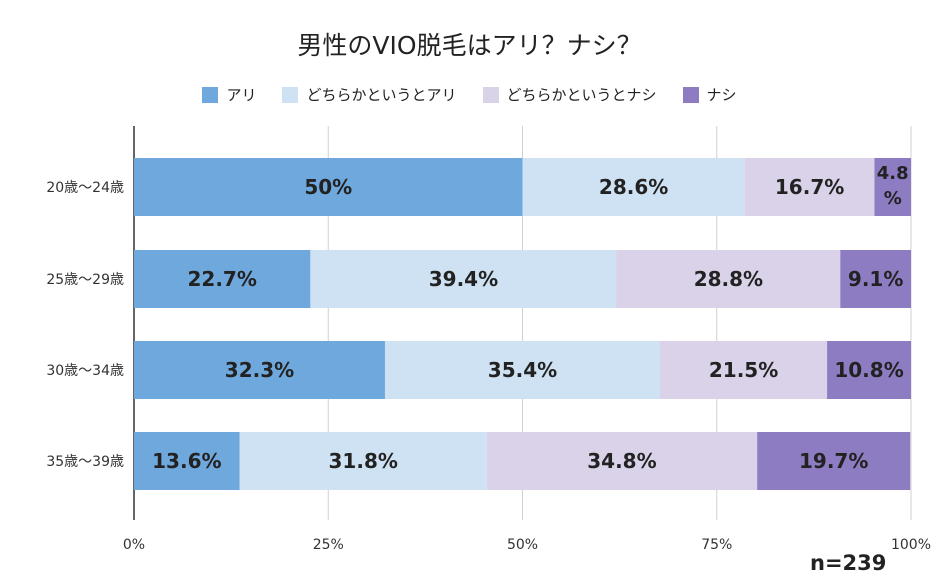  What do you see at coordinates (848, 563) in the screenshot?
I see `sample-size-note: n=239` at bounding box center [848, 563].